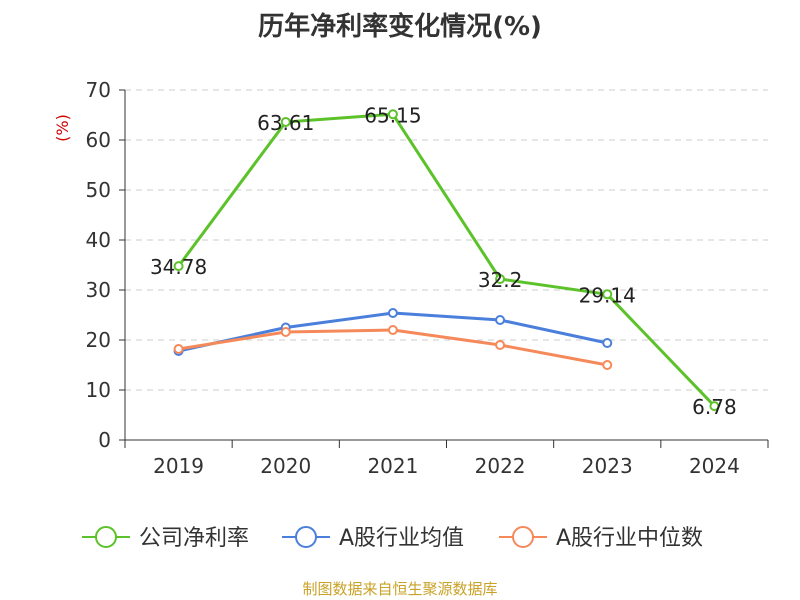 The height and width of the screenshot is (600, 800). Describe the element at coordinates (629, 538) in the screenshot. I see `legend-label: A股行业中位数` at that location.